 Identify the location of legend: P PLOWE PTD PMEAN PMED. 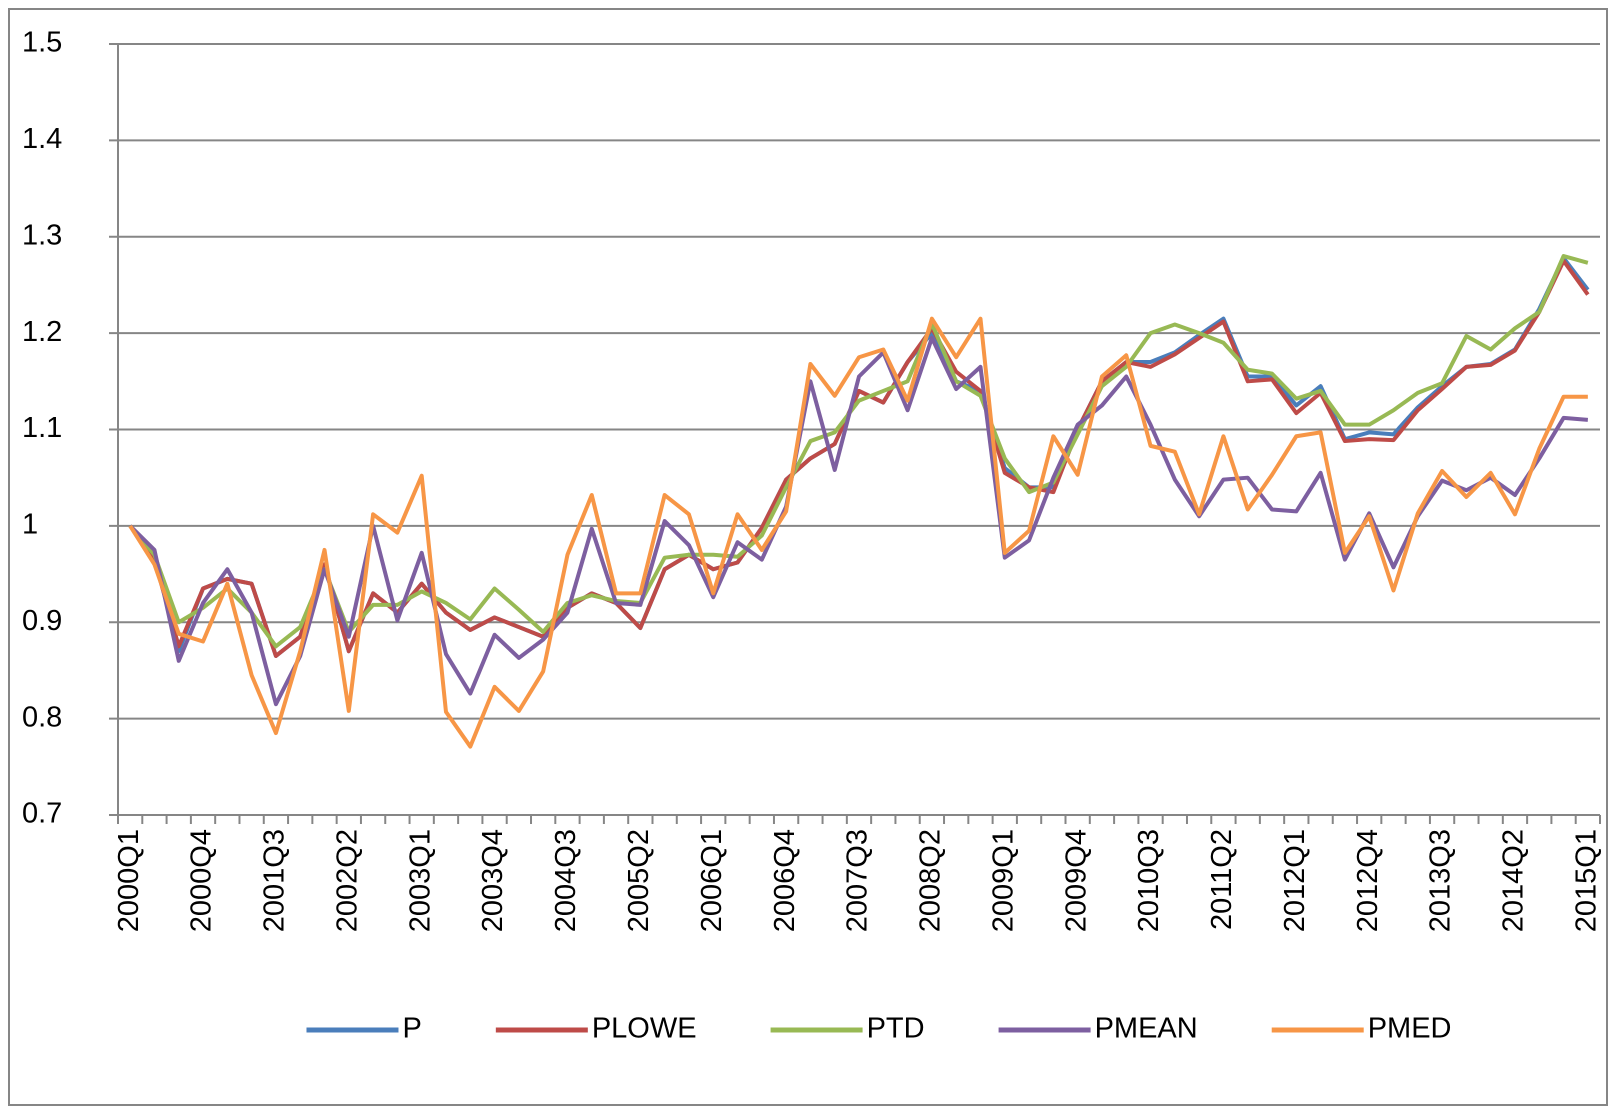
(879, 1029).